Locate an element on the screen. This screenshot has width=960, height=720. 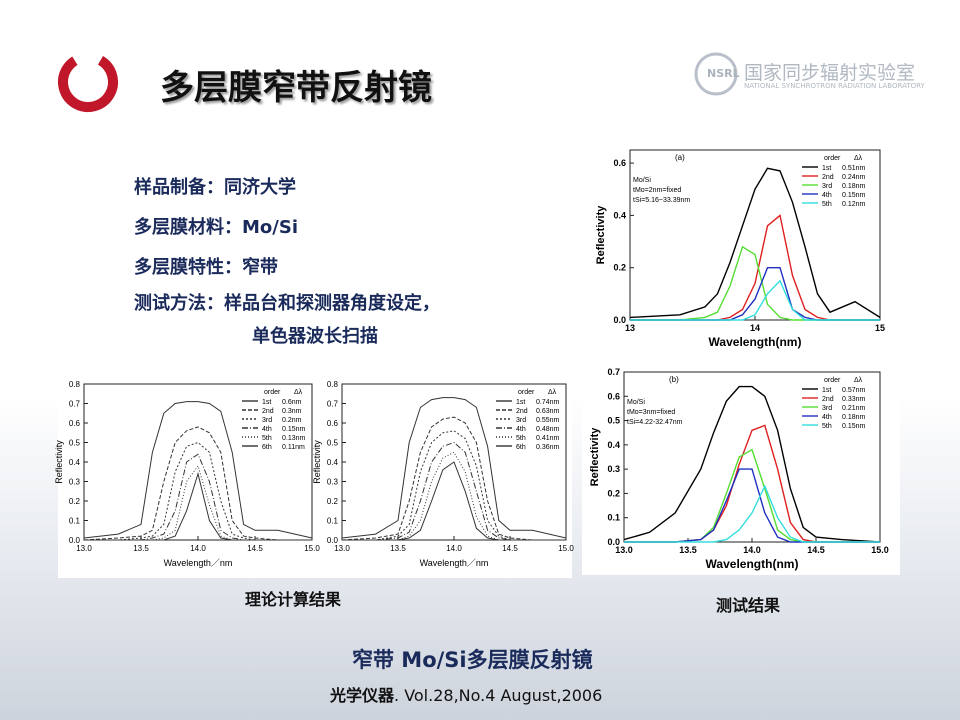
x-axis-label: Wavelength／nm is located at coordinates (454, 563).